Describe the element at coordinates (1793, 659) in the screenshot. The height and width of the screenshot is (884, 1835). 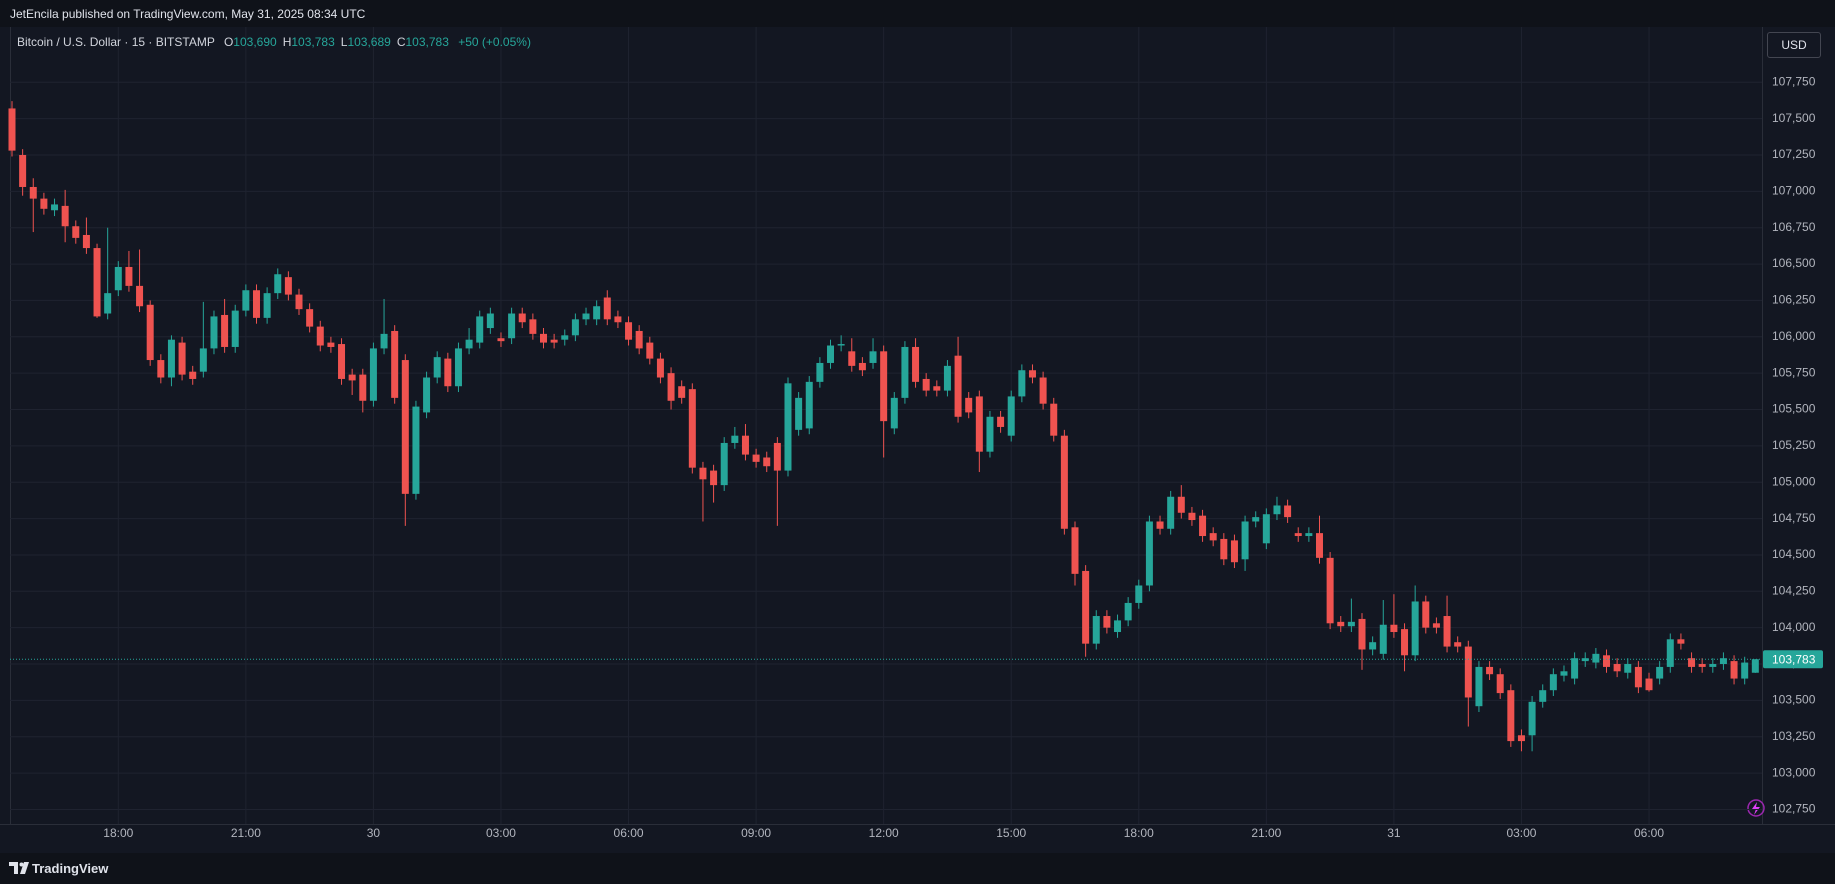
I see `last-price-tag` at that location.